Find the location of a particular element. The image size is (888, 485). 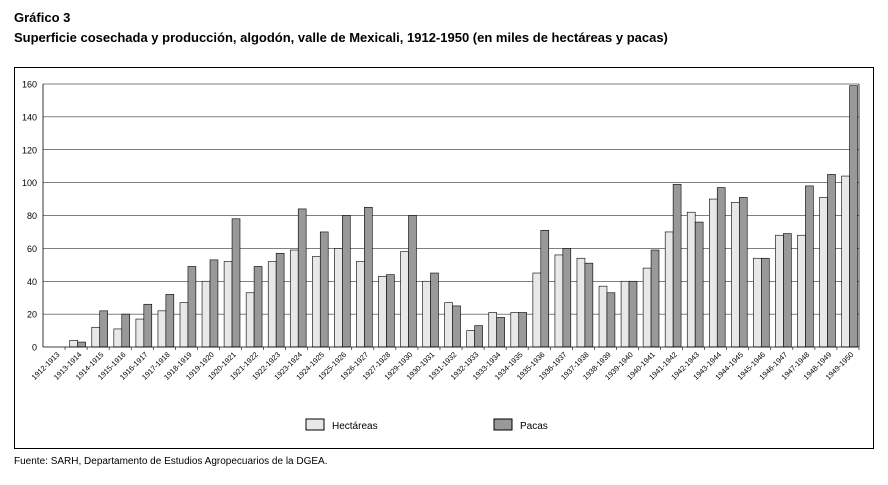

y-tick-label: 100 is located at coordinates (29, 183).